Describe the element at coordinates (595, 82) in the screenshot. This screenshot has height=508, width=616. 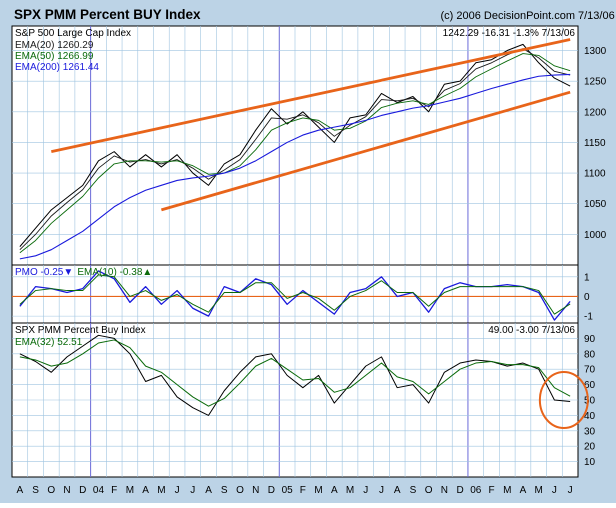
I see `y-tick-label: 1250` at that location.